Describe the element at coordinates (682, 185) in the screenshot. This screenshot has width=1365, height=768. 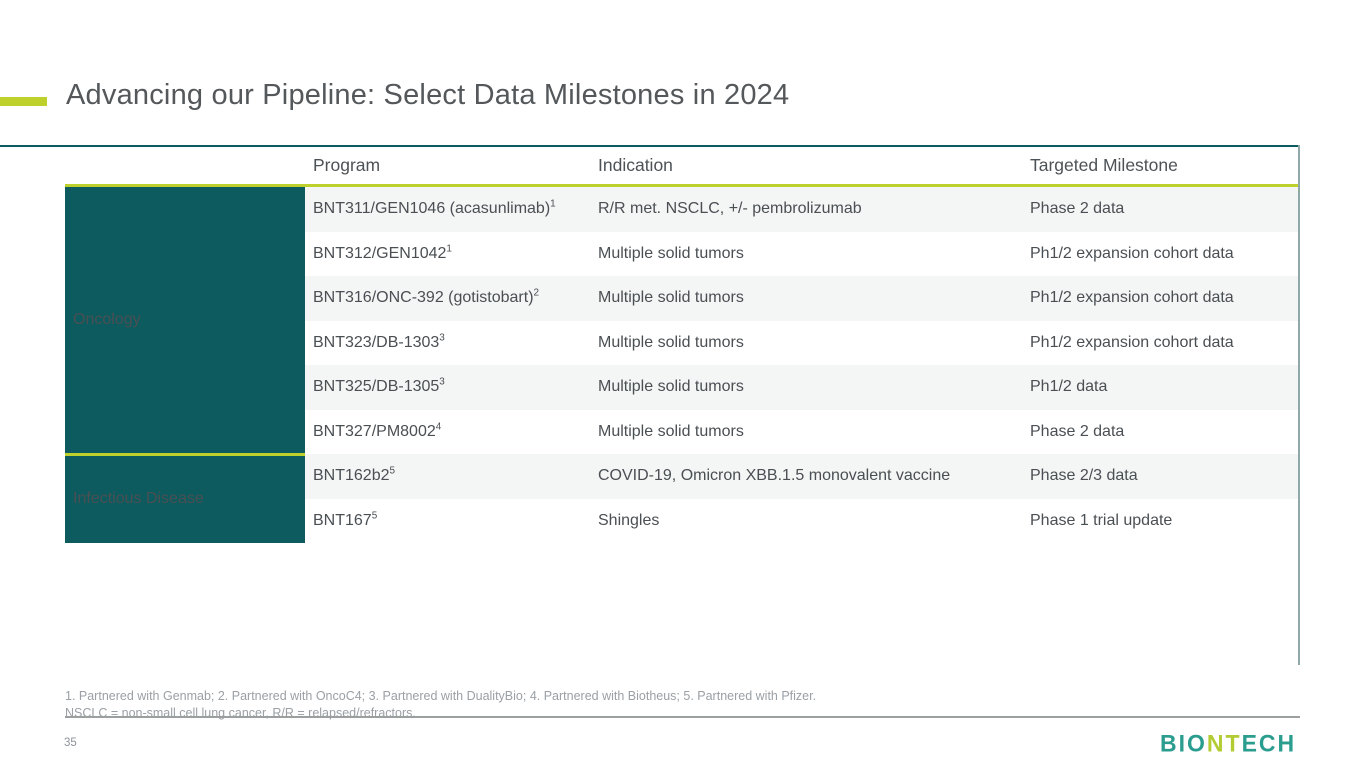
I see `header-underline` at that location.